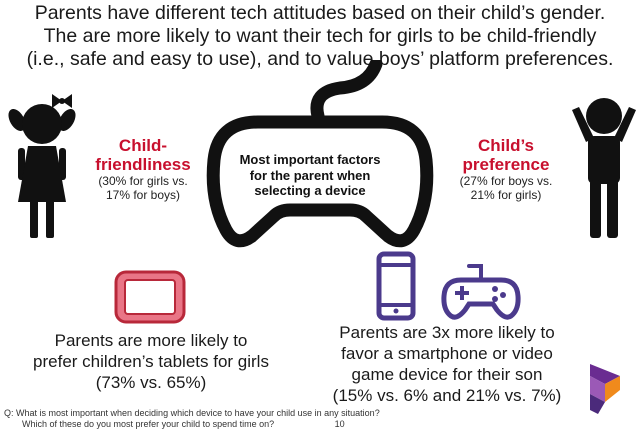  I want to click on girls-finding-line-2: prefer children’s tablets for girls, so click(151, 361).